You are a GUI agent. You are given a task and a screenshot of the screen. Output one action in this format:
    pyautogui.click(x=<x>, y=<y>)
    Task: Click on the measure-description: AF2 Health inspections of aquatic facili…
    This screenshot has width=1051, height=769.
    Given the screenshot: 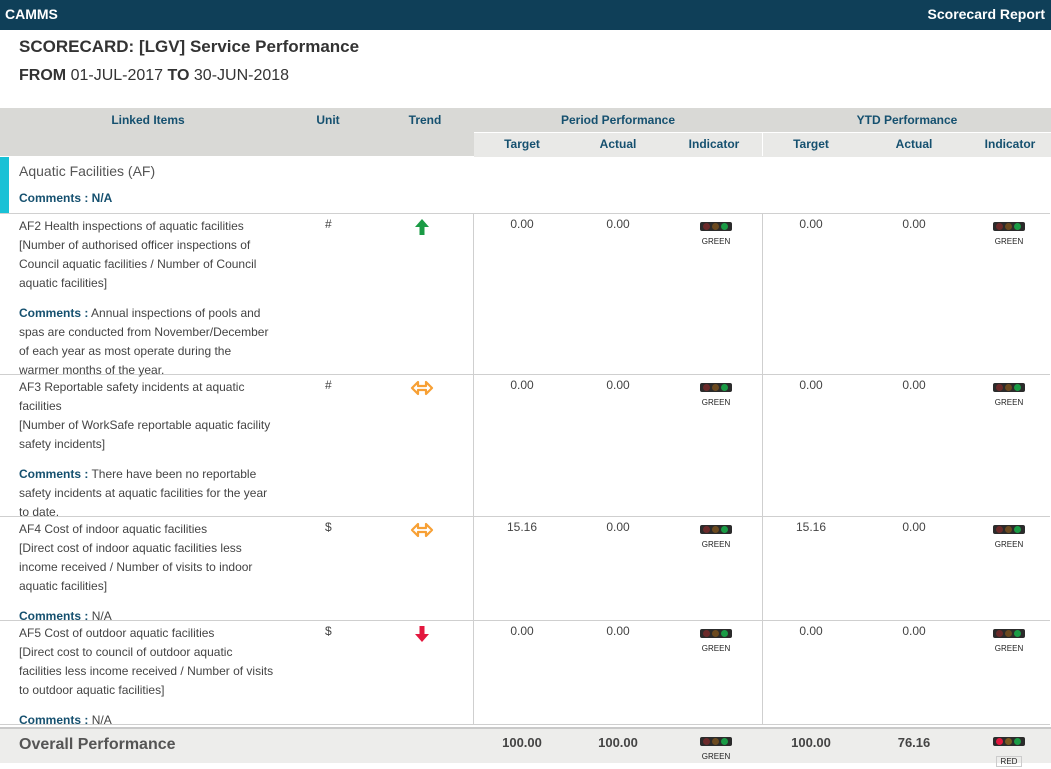 What is the action you would take?
    pyautogui.click(x=154, y=255)
    